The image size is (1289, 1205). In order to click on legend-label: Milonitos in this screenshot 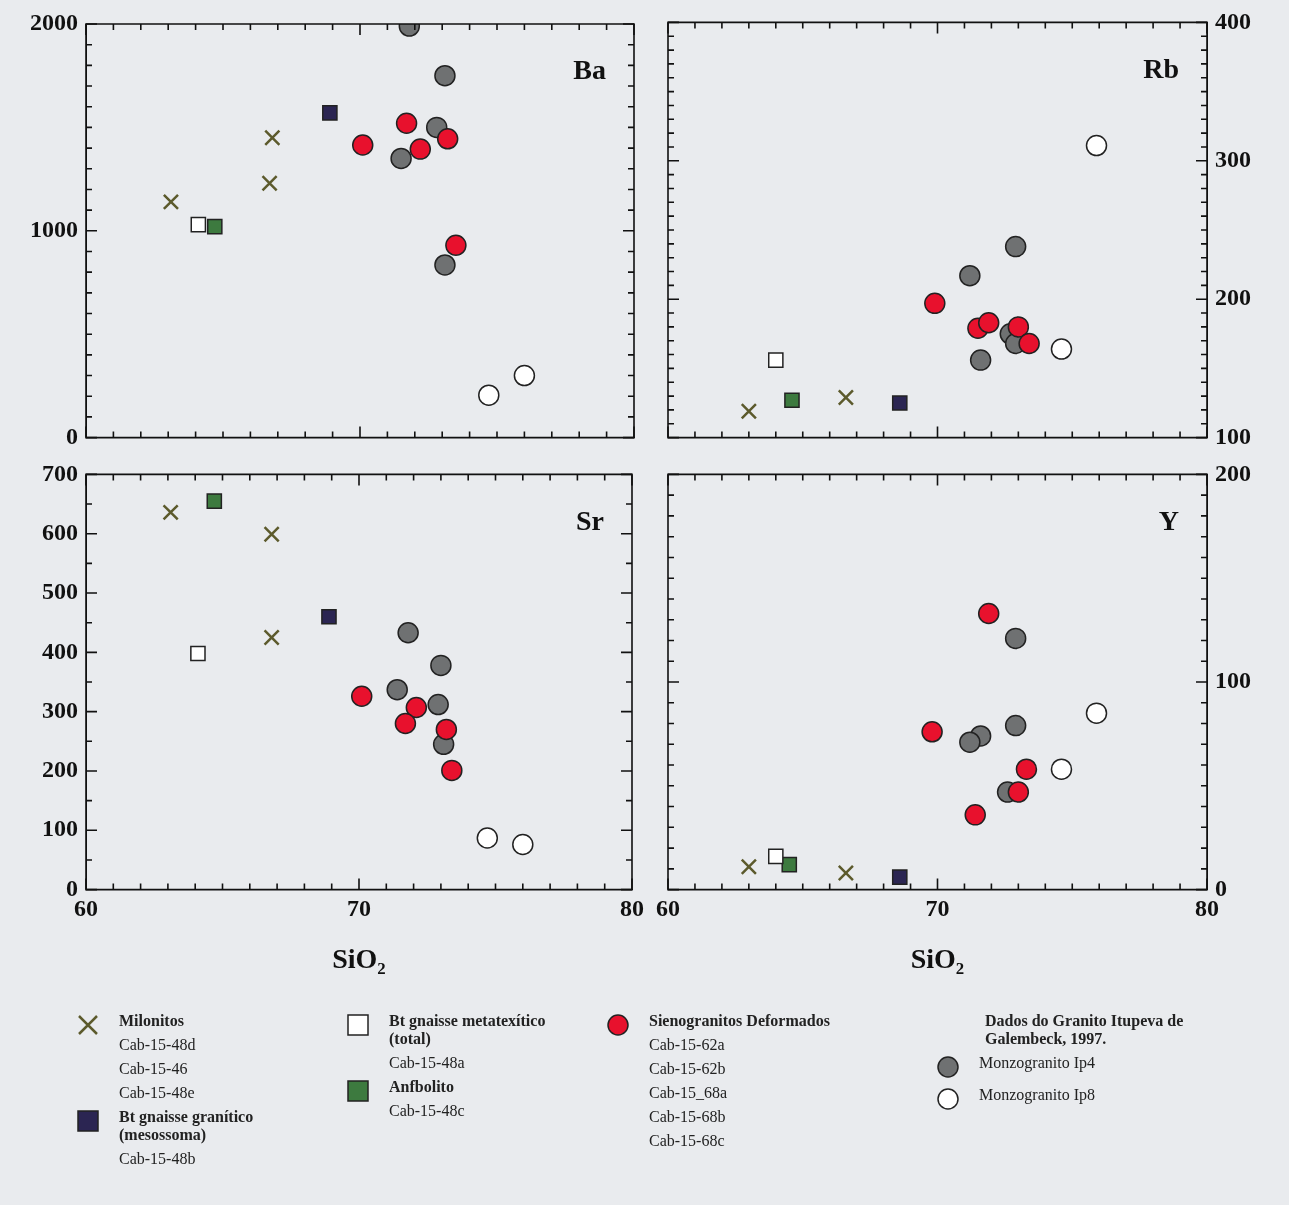, I will do `click(152, 1021)`.